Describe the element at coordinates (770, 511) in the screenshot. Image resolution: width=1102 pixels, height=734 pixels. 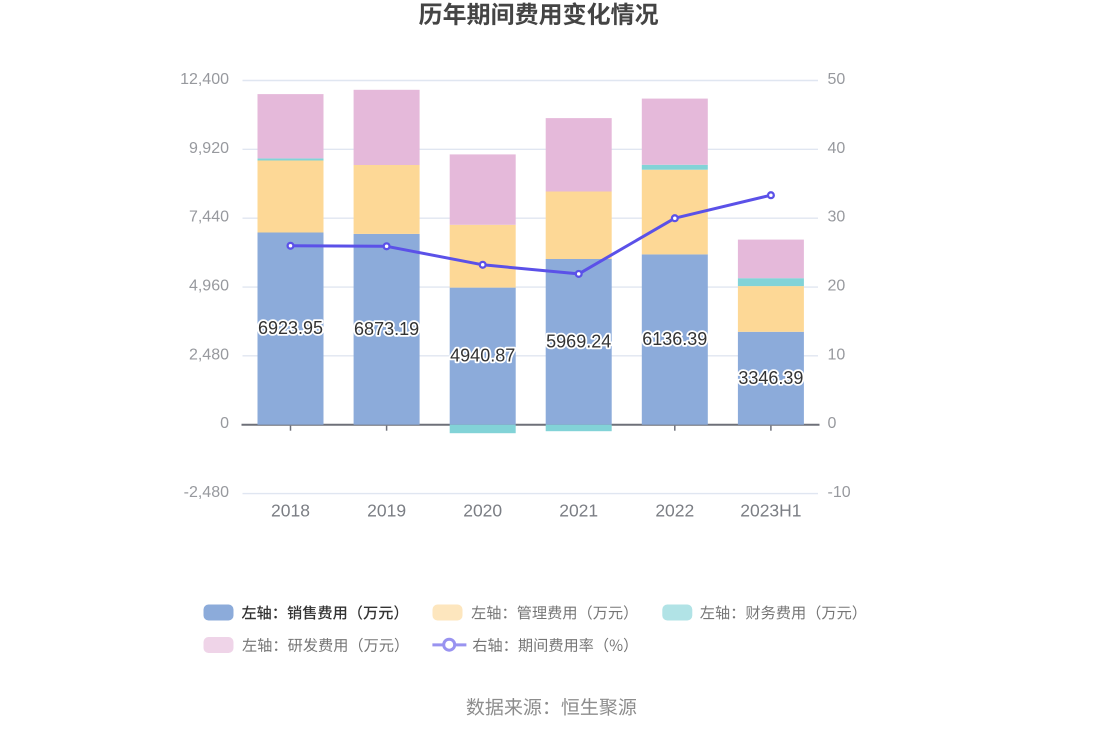
I see `svg-text: 2023H1` at that location.